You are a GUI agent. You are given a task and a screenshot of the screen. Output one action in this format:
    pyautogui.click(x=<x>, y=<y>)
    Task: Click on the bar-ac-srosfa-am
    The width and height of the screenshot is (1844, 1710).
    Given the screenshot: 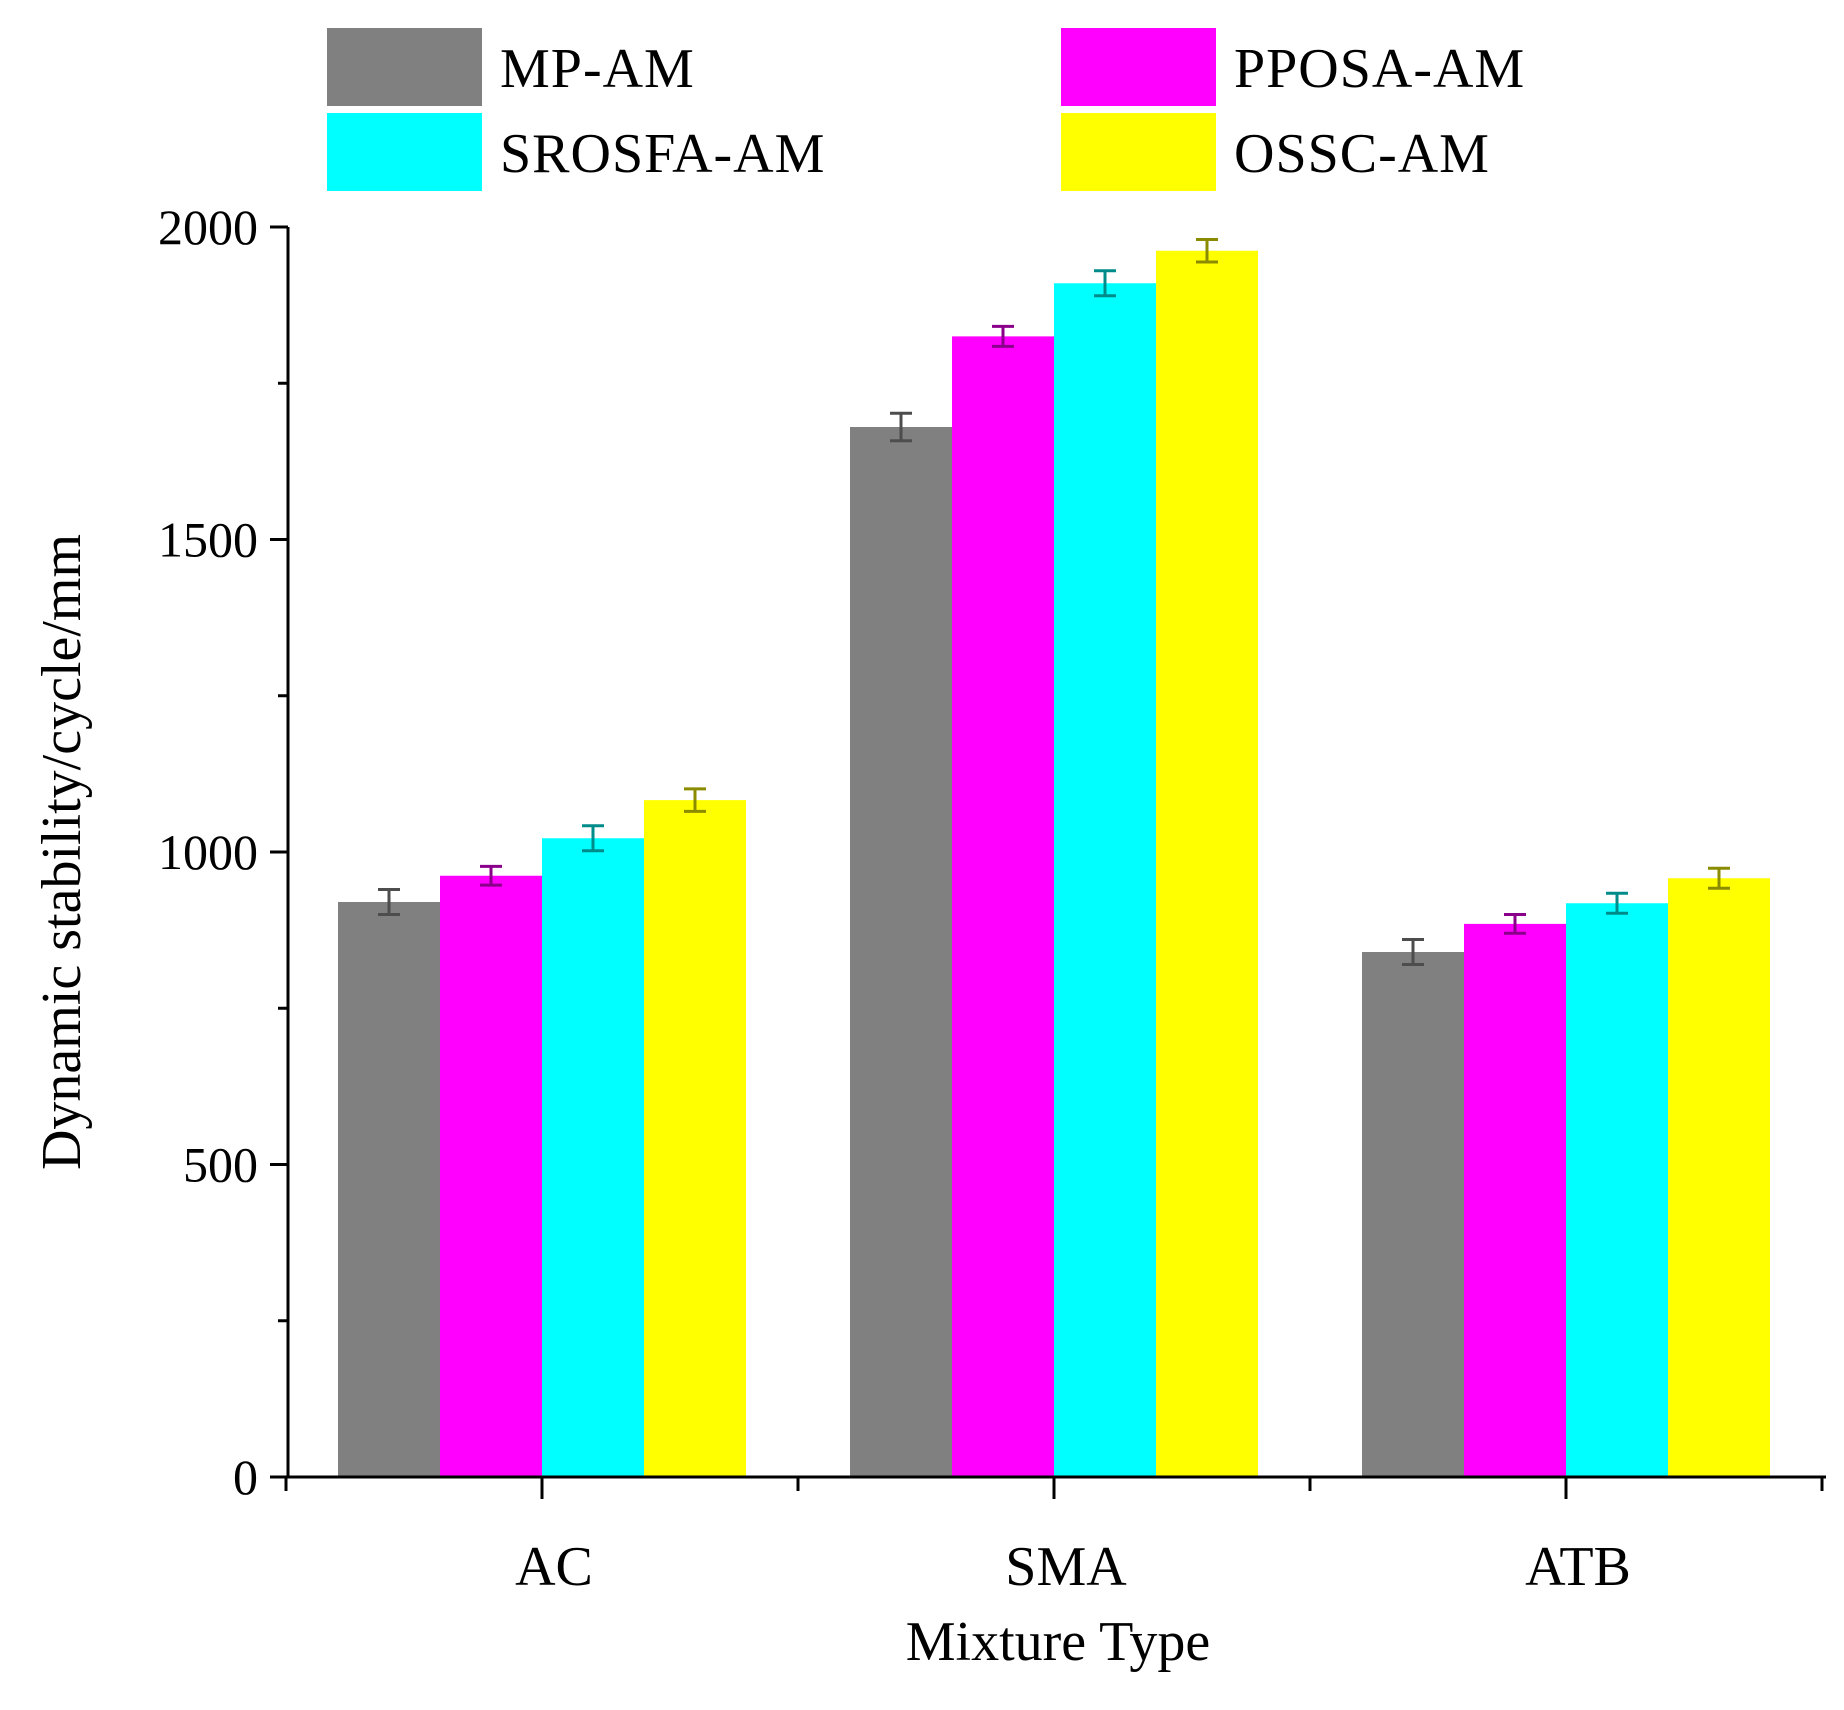 What is the action you would take?
    pyautogui.click(x=593, y=1157)
    